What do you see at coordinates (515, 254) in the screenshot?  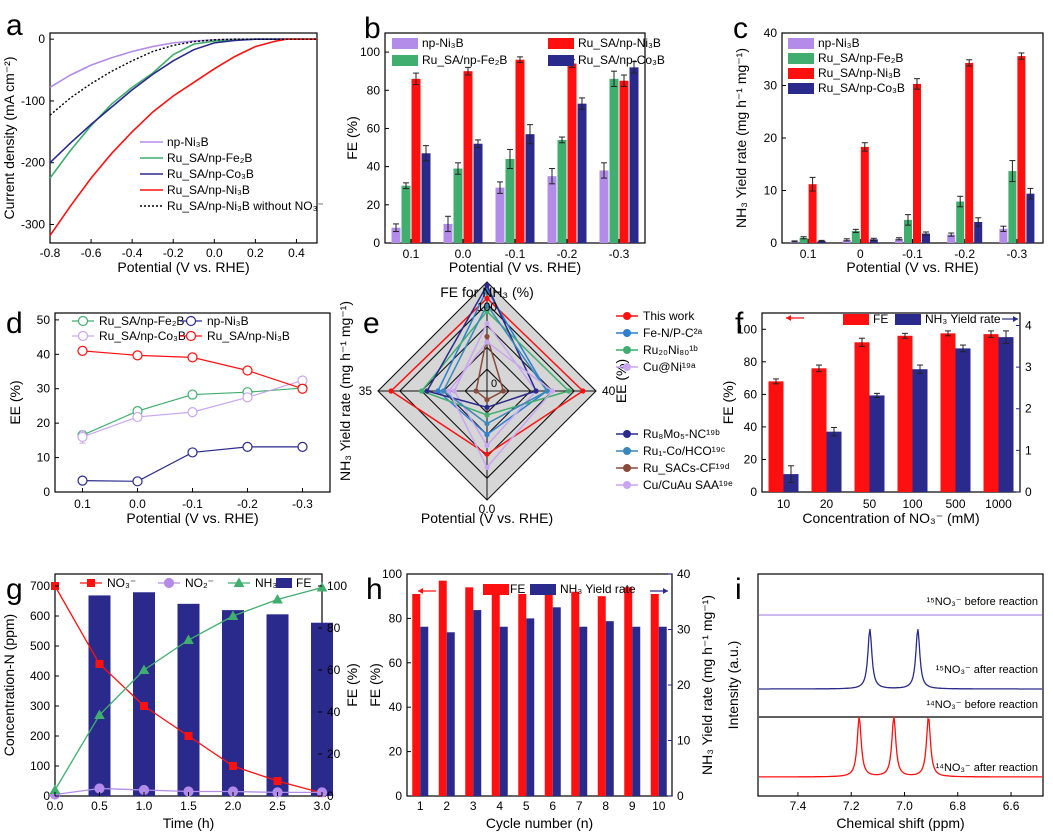 I see `x-tick-label: -0.1` at bounding box center [515, 254].